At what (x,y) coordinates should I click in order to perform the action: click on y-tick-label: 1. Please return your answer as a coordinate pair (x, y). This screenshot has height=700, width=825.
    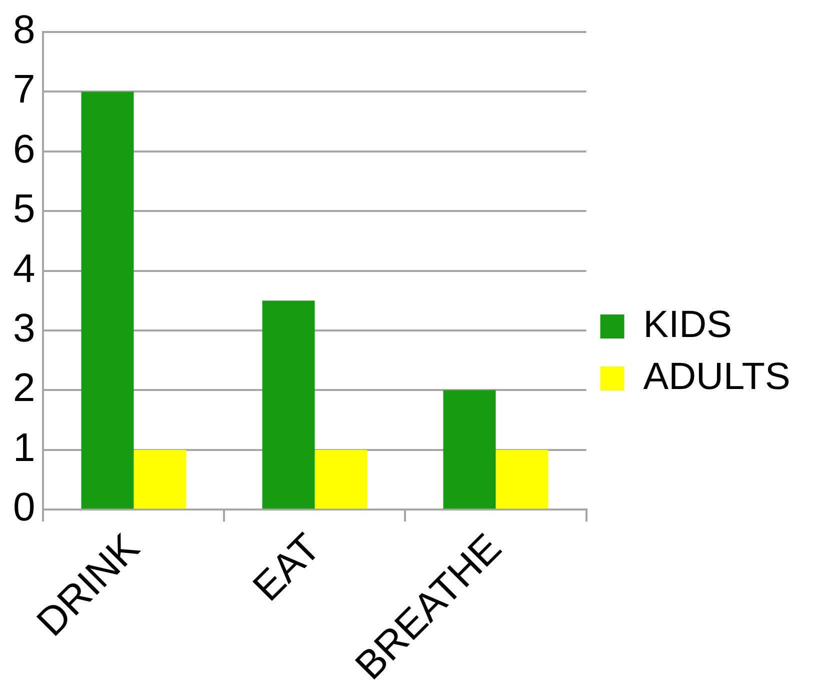
    Looking at the image, I should click on (24, 448).